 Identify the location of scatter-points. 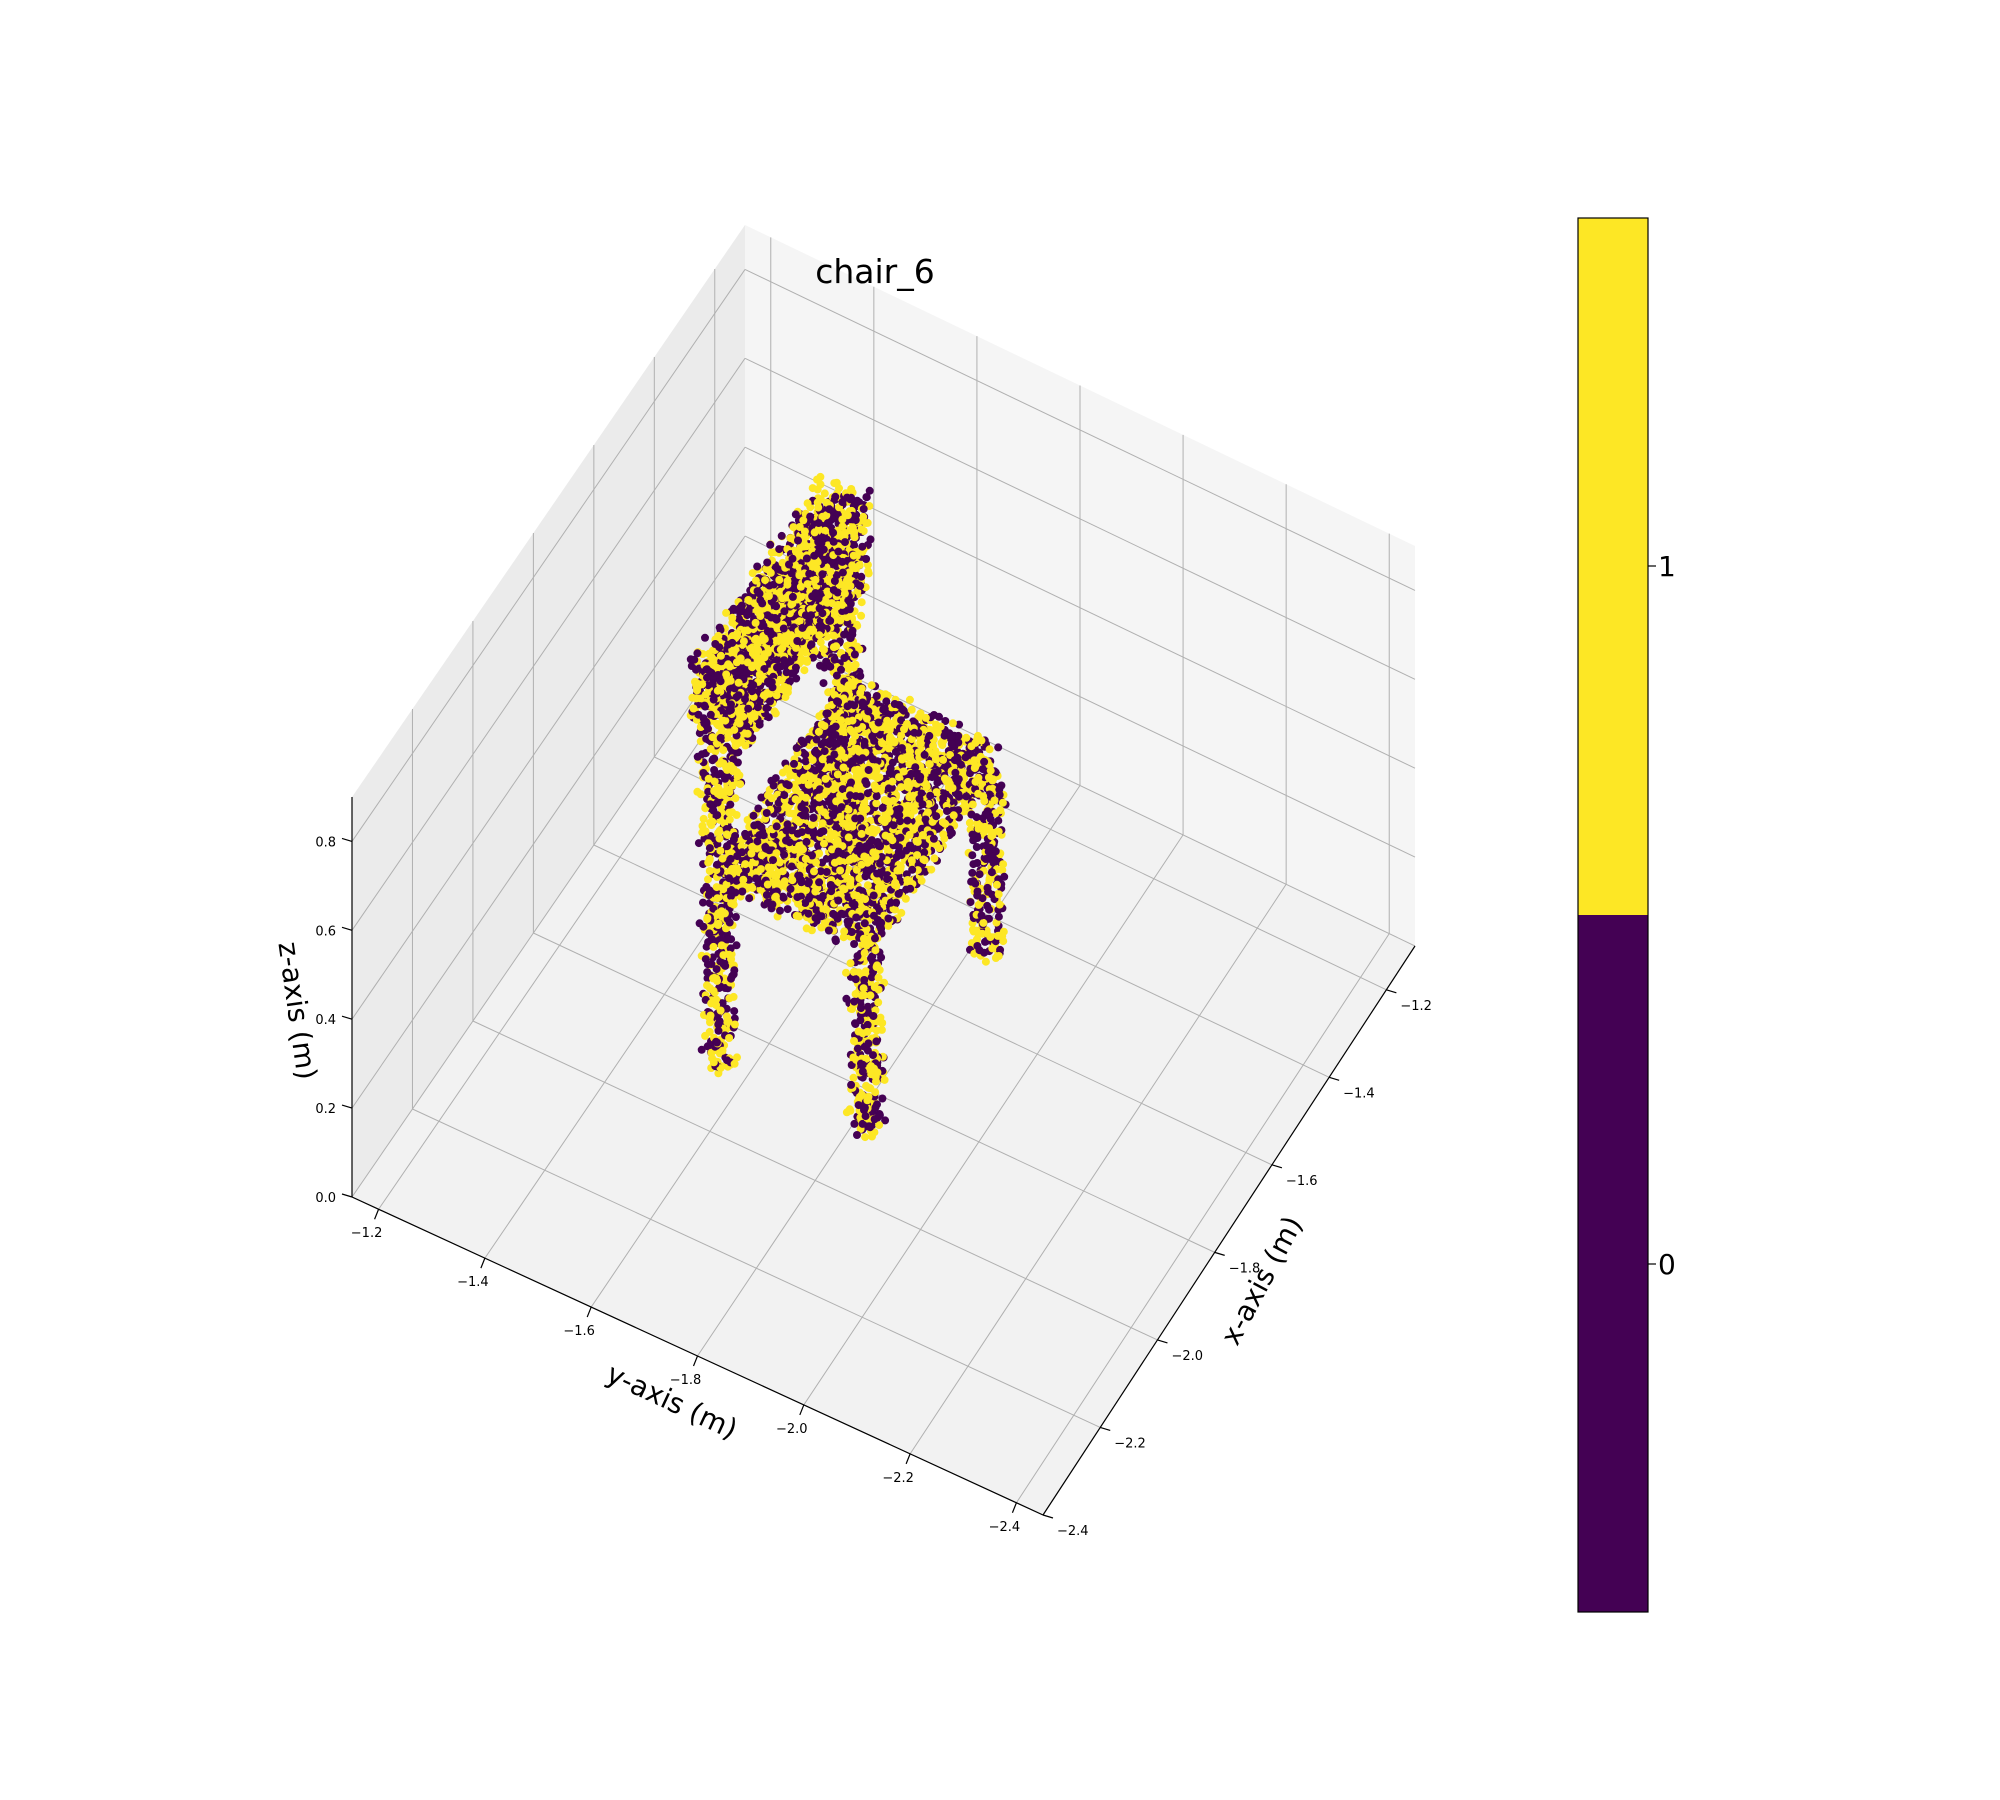
(848, 807).